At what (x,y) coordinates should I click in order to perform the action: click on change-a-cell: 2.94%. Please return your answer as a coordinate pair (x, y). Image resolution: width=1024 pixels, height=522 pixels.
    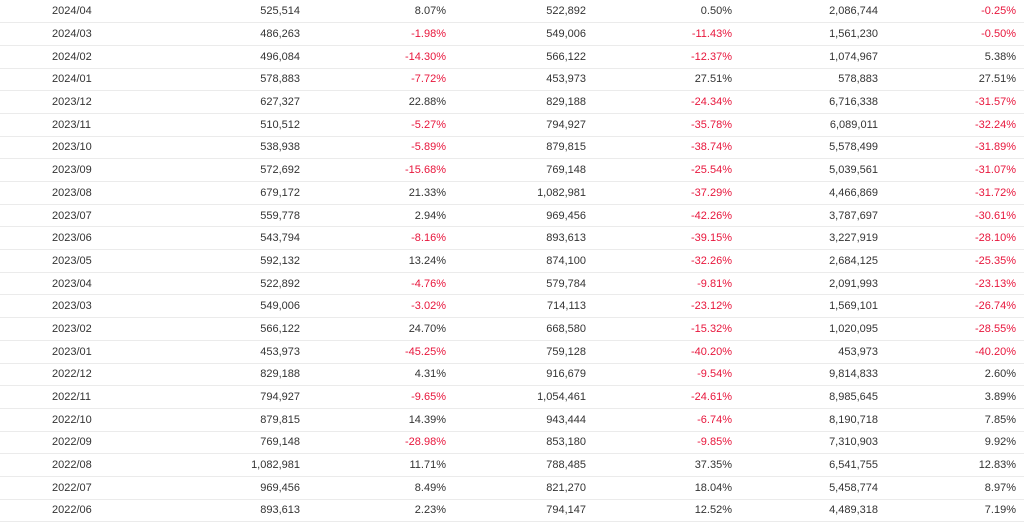
    Looking at the image, I should click on (381, 216).